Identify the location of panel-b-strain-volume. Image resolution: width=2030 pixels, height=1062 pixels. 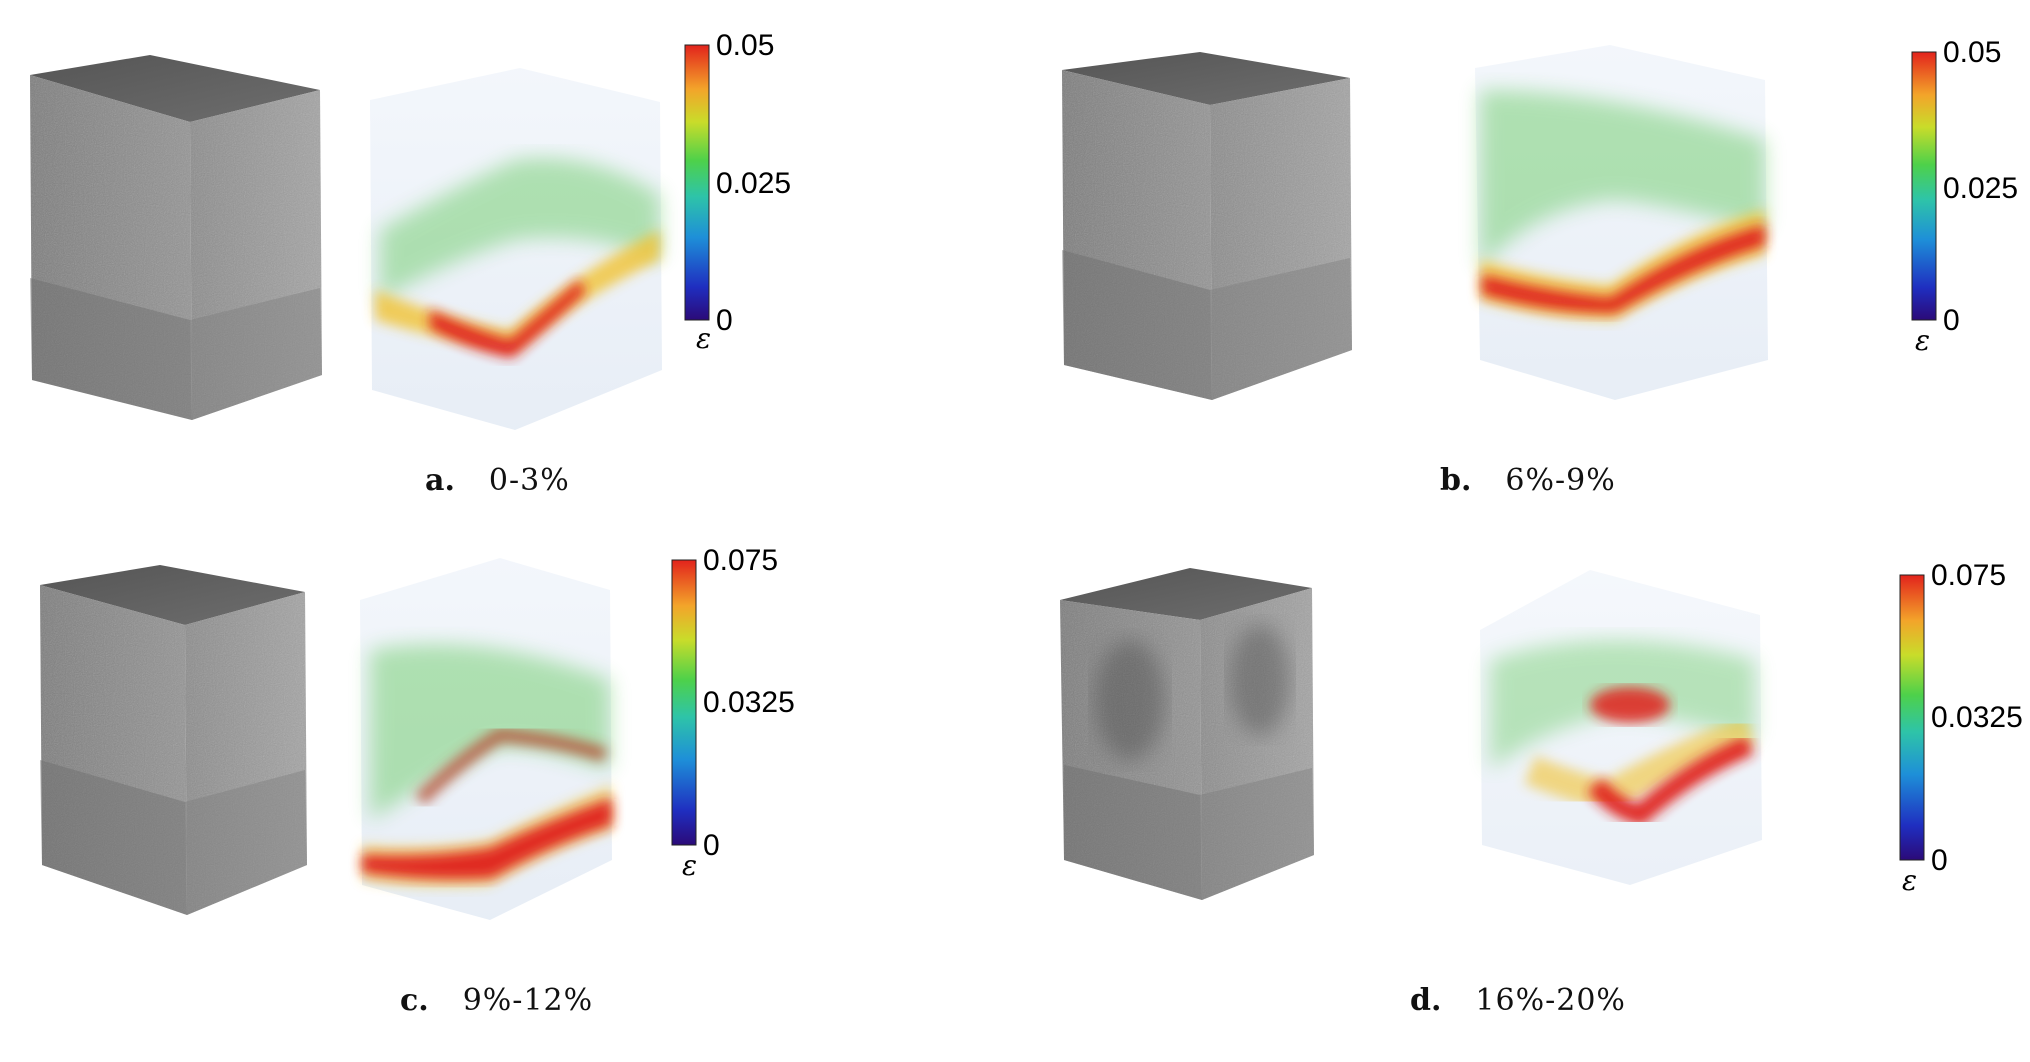
(1621, 222).